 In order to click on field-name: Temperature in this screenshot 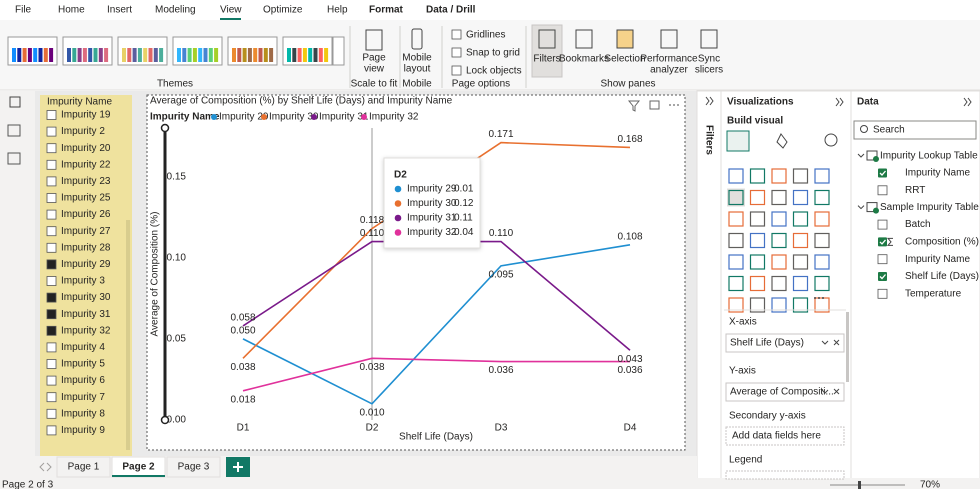, I will do `click(933, 293)`.